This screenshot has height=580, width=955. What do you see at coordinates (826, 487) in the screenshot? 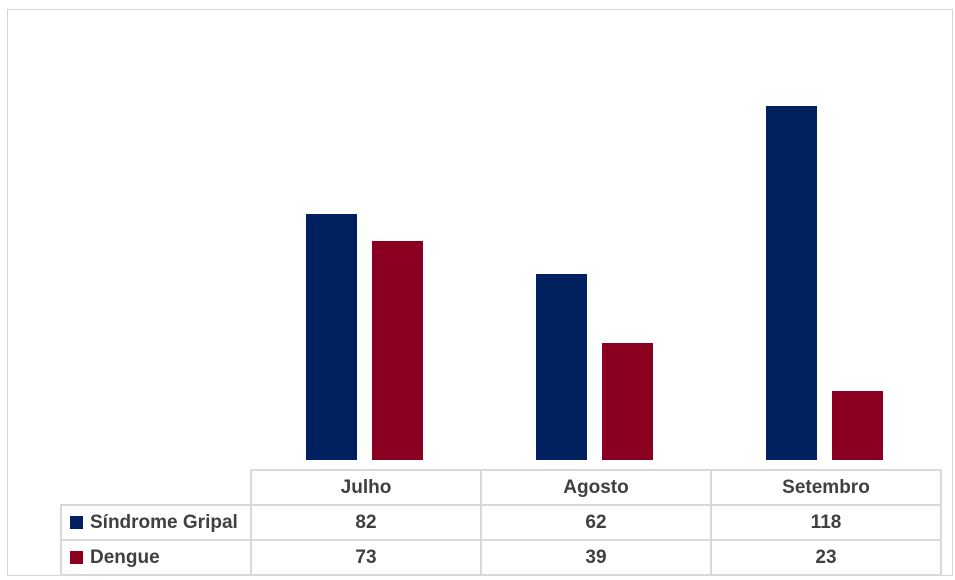
I see `category-label-setembro: Setembro` at bounding box center [826, 487].